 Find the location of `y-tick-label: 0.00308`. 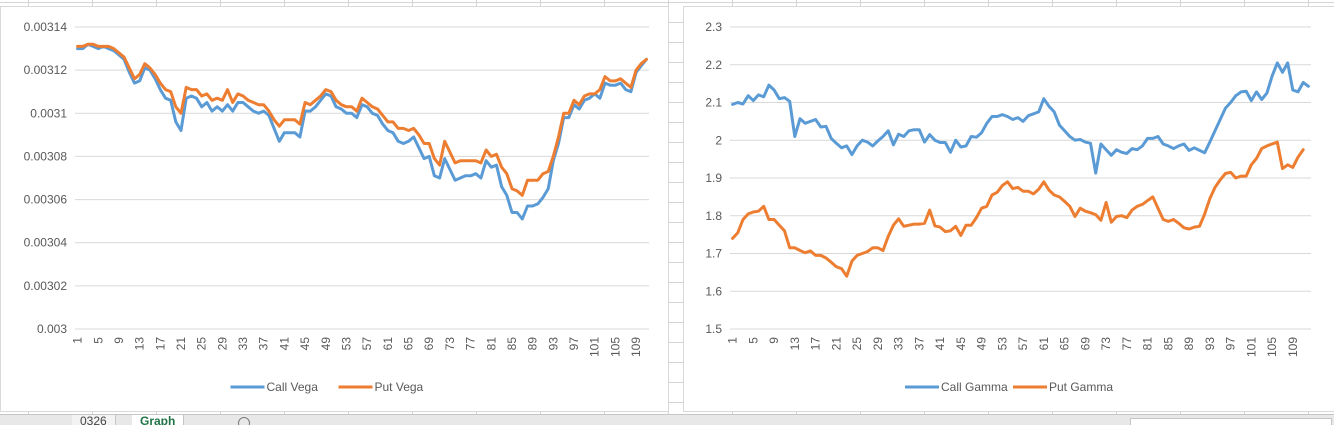

y-tick-label: 0.00308 is located at coordinates (46, 156).